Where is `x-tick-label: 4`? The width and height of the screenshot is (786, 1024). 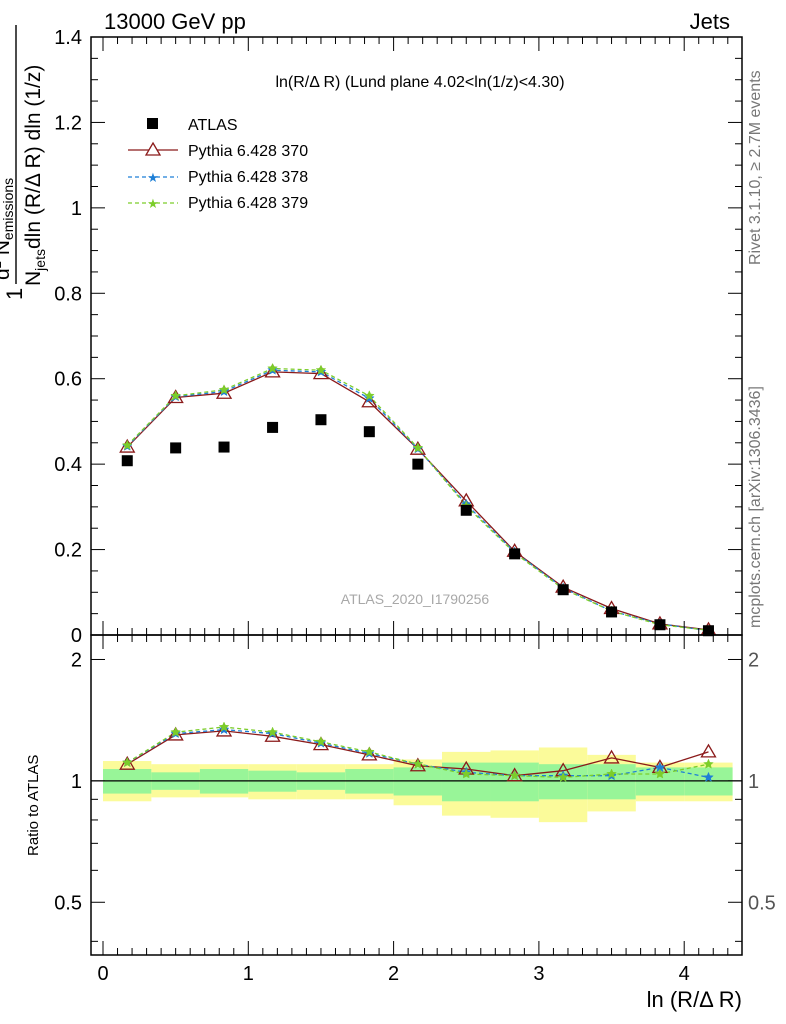 x-tick-label: 4 is located at coordinates (684, 974).